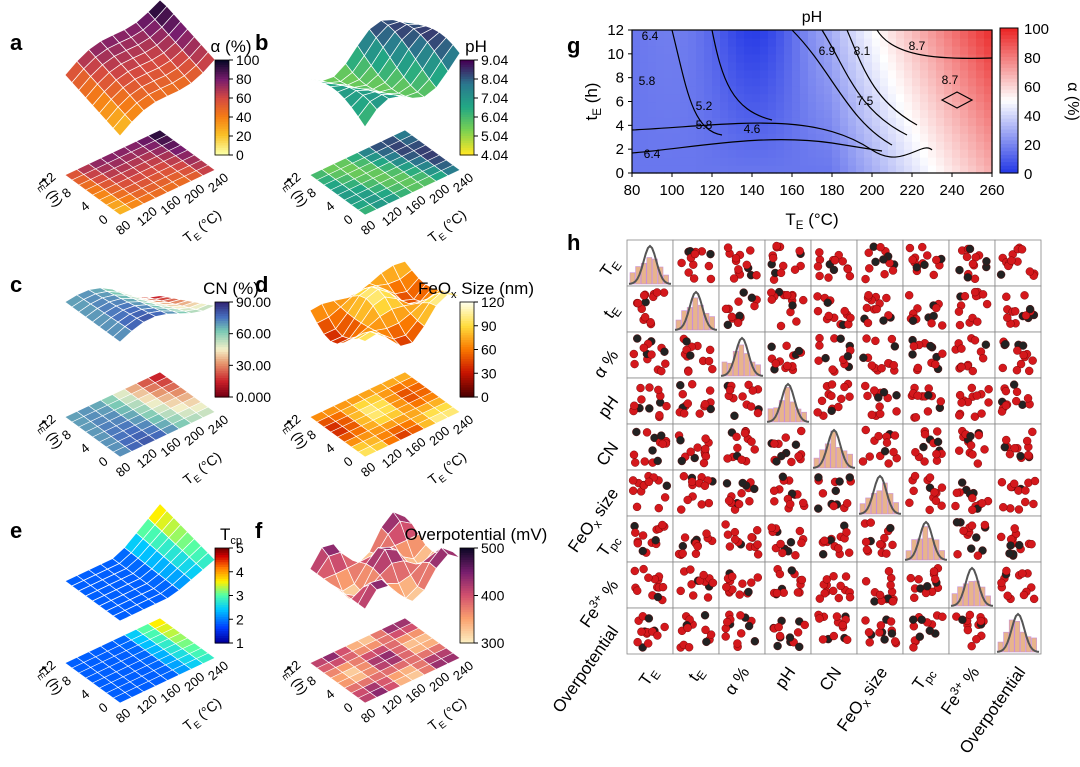 The width and height of the screenshot is (1080, 767). What do you see at coordinates (205, 561) in the screenshot?
I see `surface-cell` at bounding box center [205, 561].